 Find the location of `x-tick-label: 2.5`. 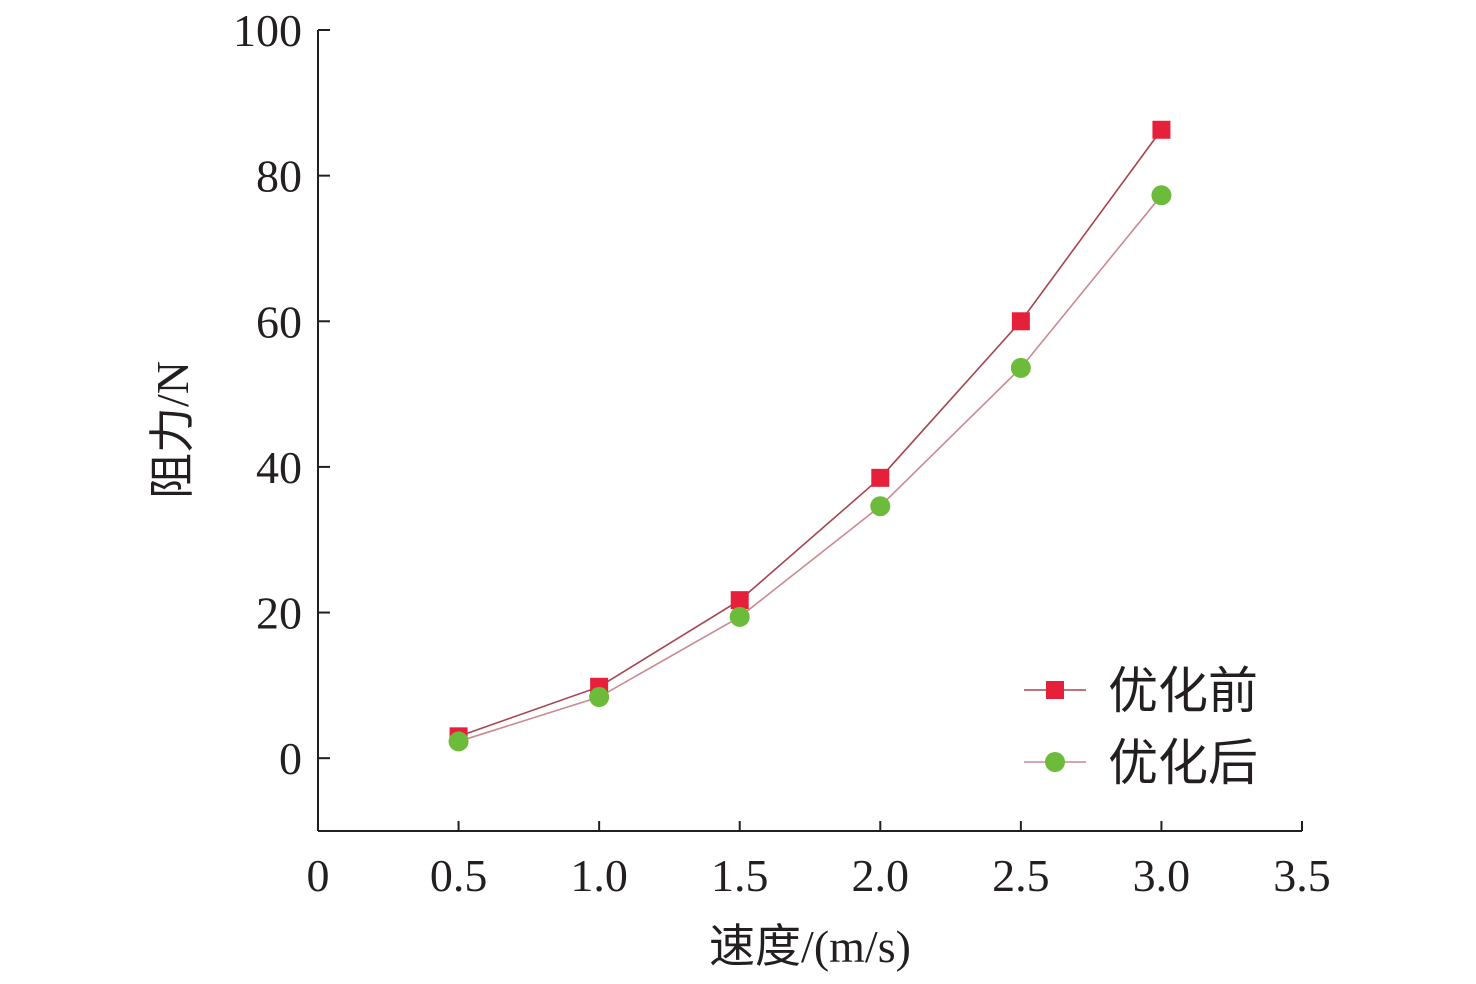

x-tick-label: 2.5 is located at coordinates (1021, 875).